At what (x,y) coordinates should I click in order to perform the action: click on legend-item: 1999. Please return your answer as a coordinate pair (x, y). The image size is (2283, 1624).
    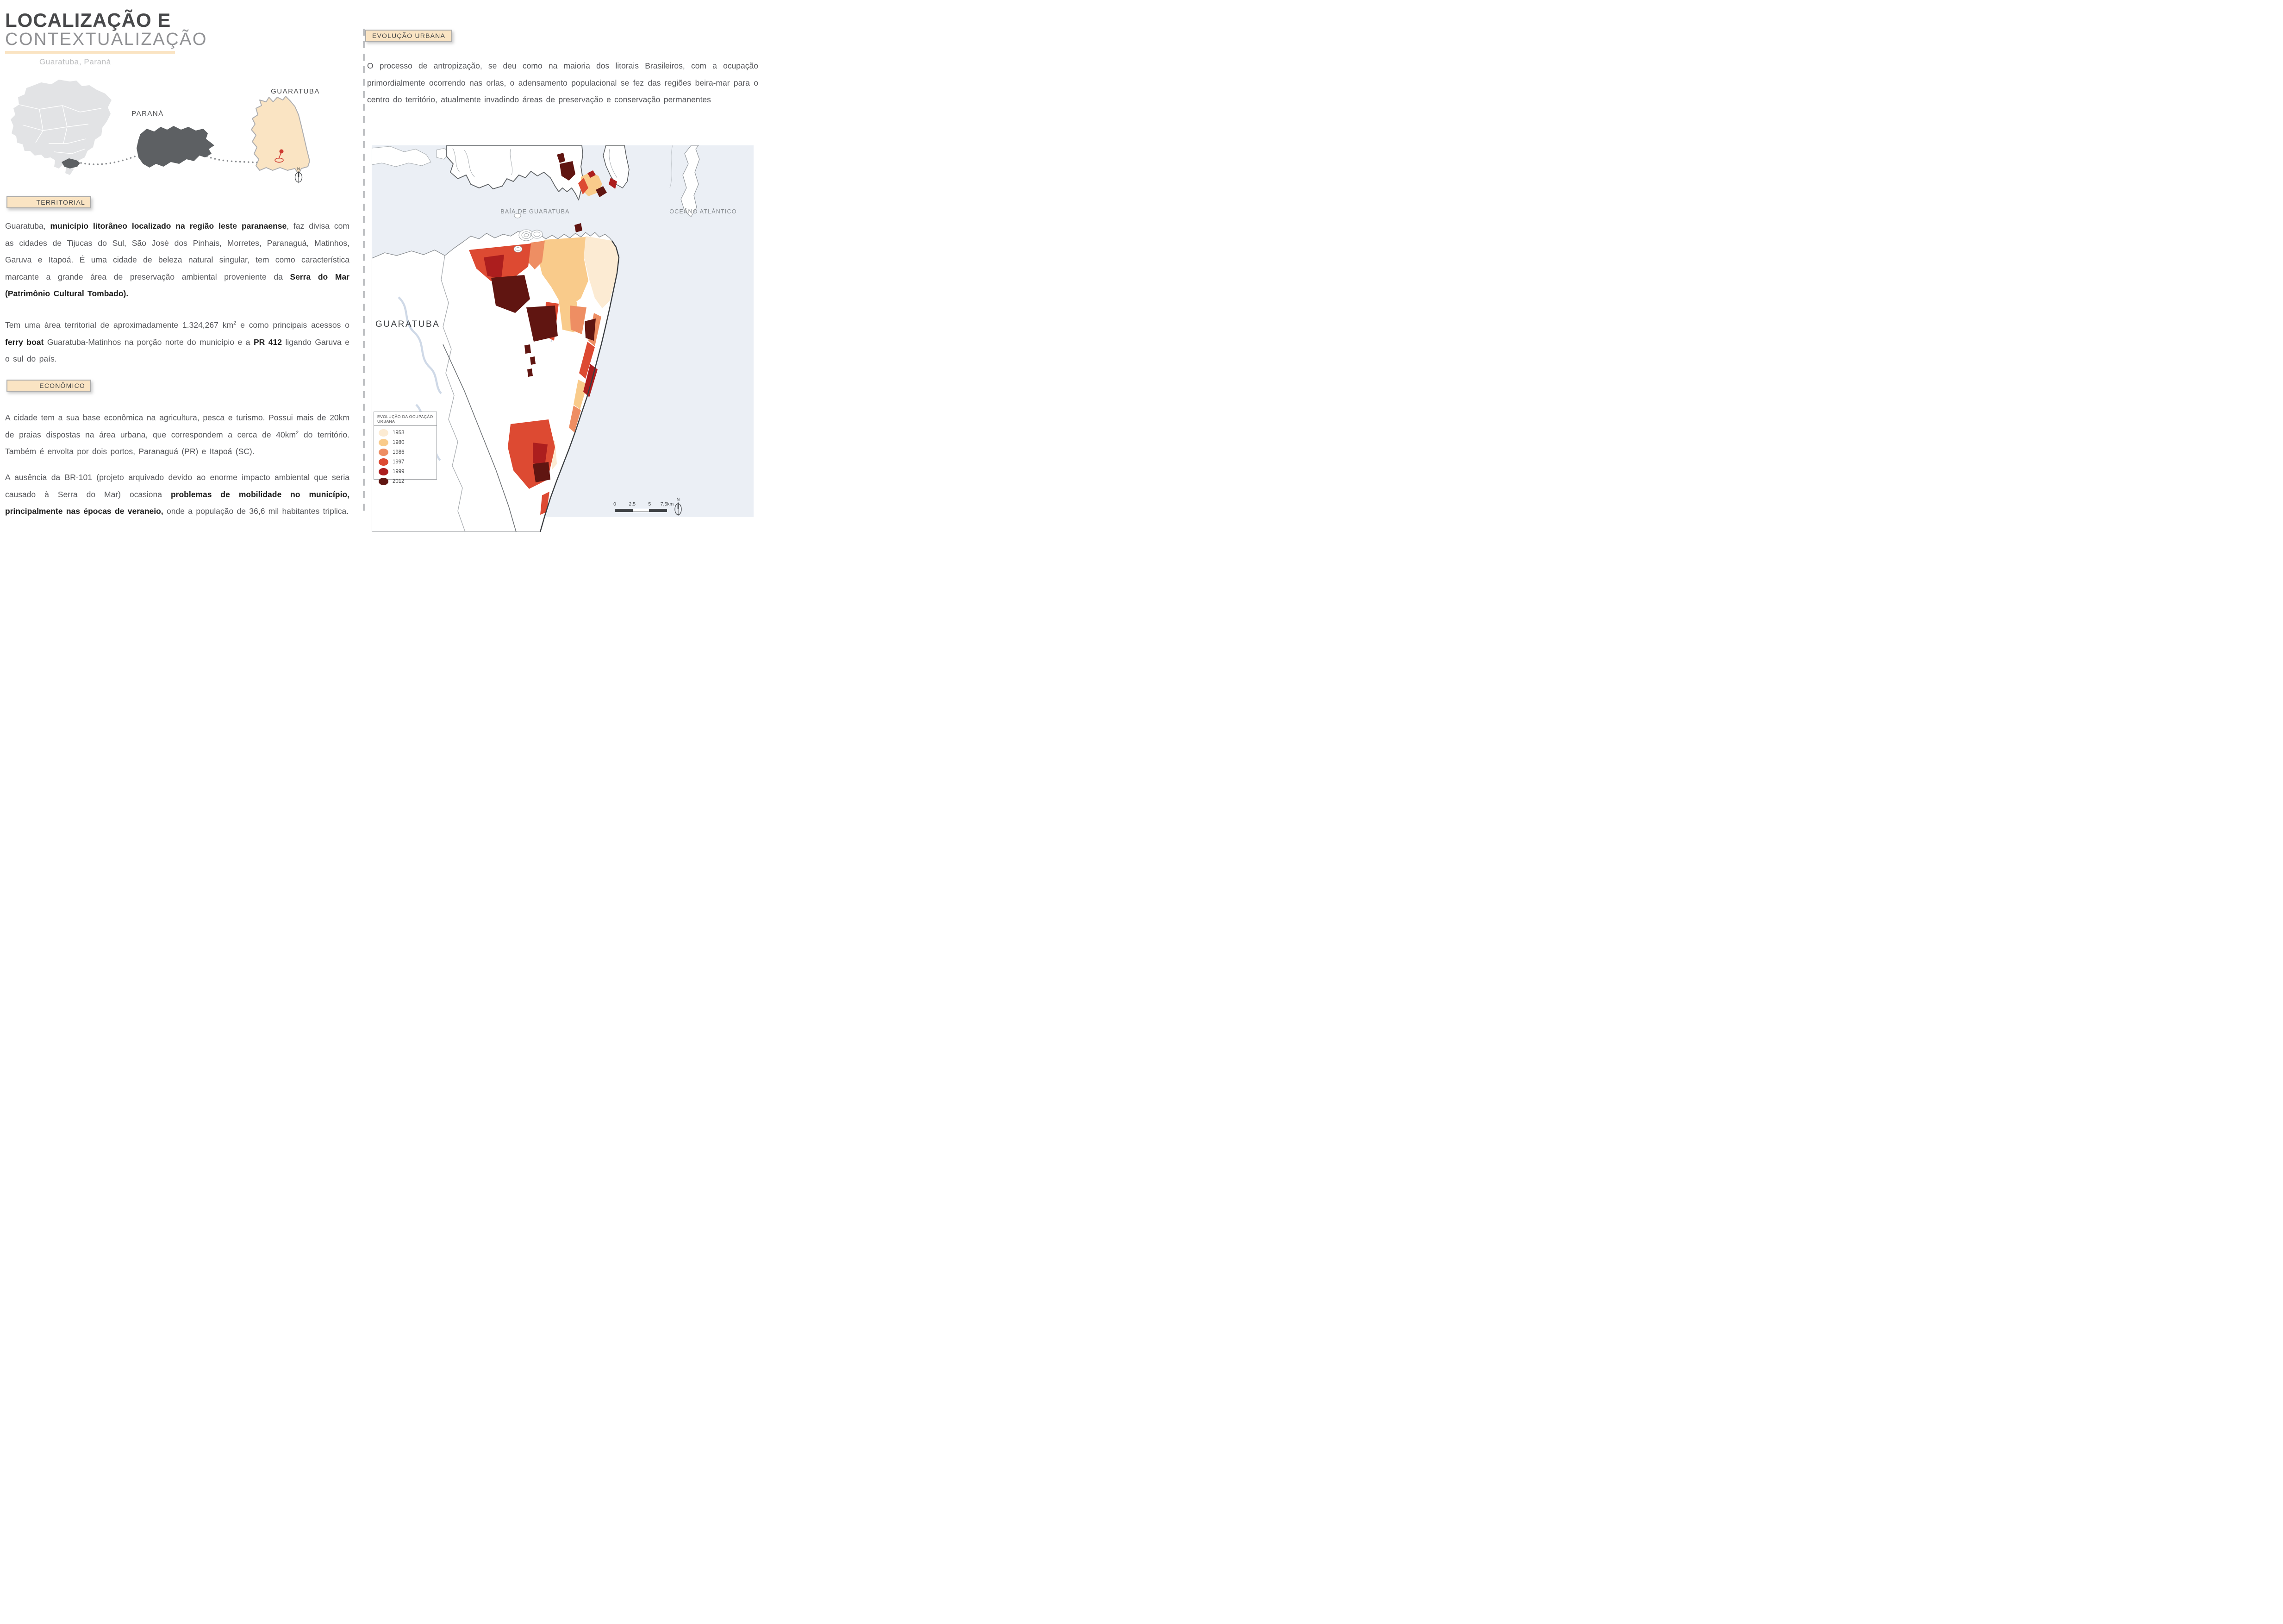
    Looking at the image, I should click on (408, 471).